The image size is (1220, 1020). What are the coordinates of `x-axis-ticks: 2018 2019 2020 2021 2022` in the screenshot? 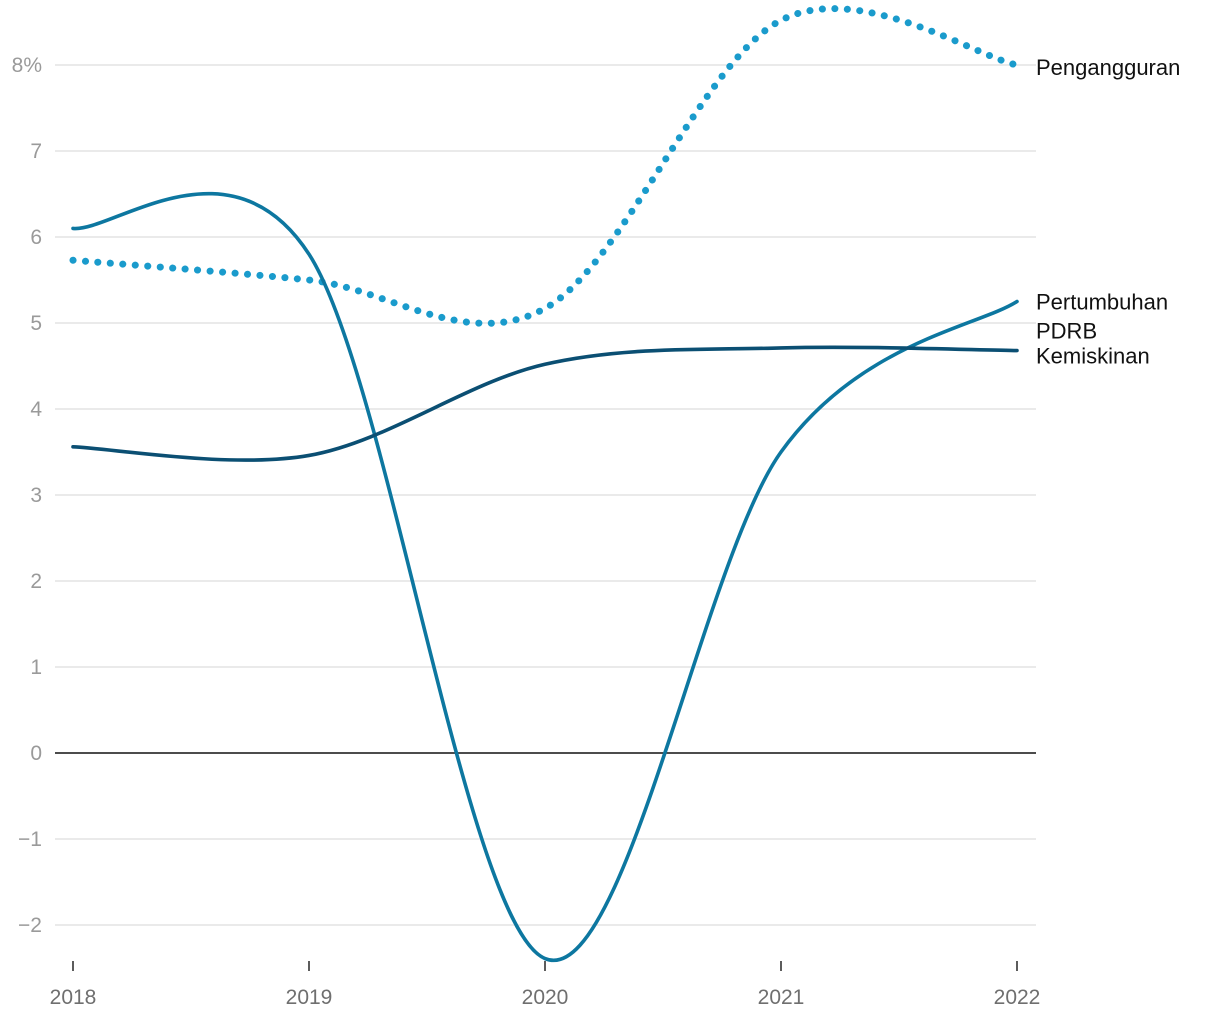 It's located at (545, 985).